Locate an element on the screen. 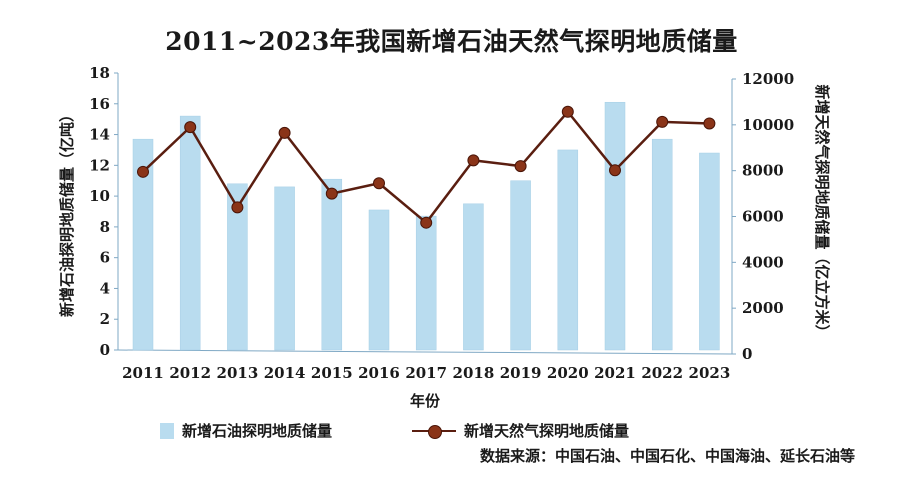 This screenshot has height=477, width=903. point-2011 is located at coordinates (143, 171).